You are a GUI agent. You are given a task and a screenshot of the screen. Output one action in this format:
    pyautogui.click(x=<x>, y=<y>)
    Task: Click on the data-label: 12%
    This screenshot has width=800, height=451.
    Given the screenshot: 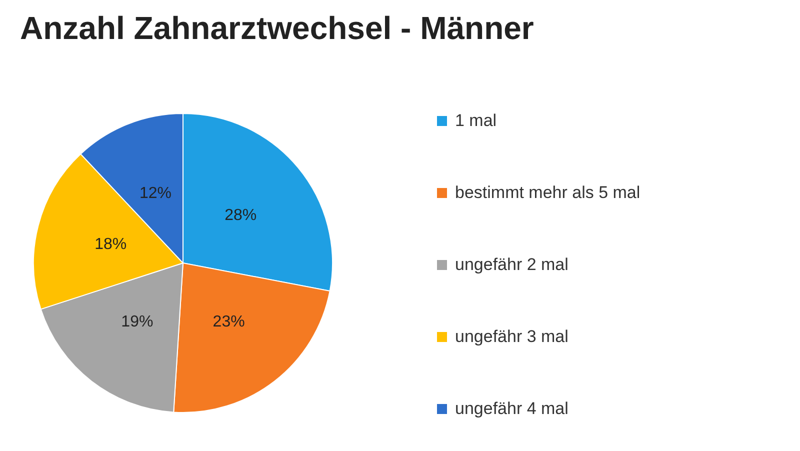 What is the action you would take?
    pyautogui.click(x=155, y=193)
    